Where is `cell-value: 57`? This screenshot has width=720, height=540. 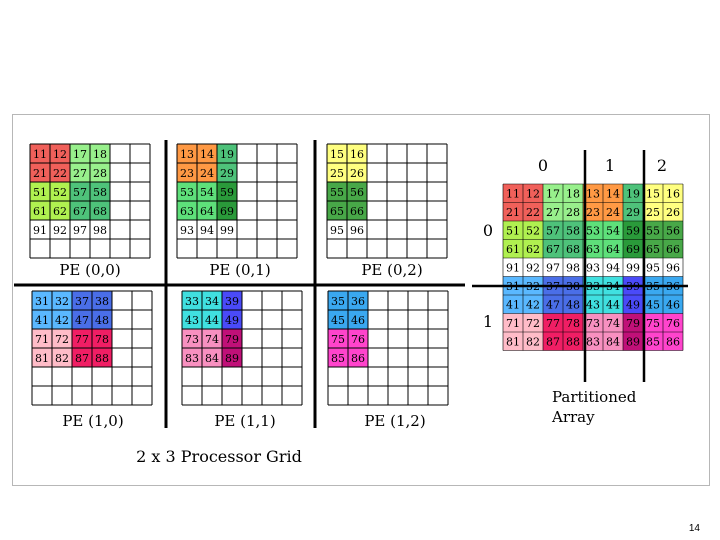
cell-value: 57 is located at coordinates (80, 192).